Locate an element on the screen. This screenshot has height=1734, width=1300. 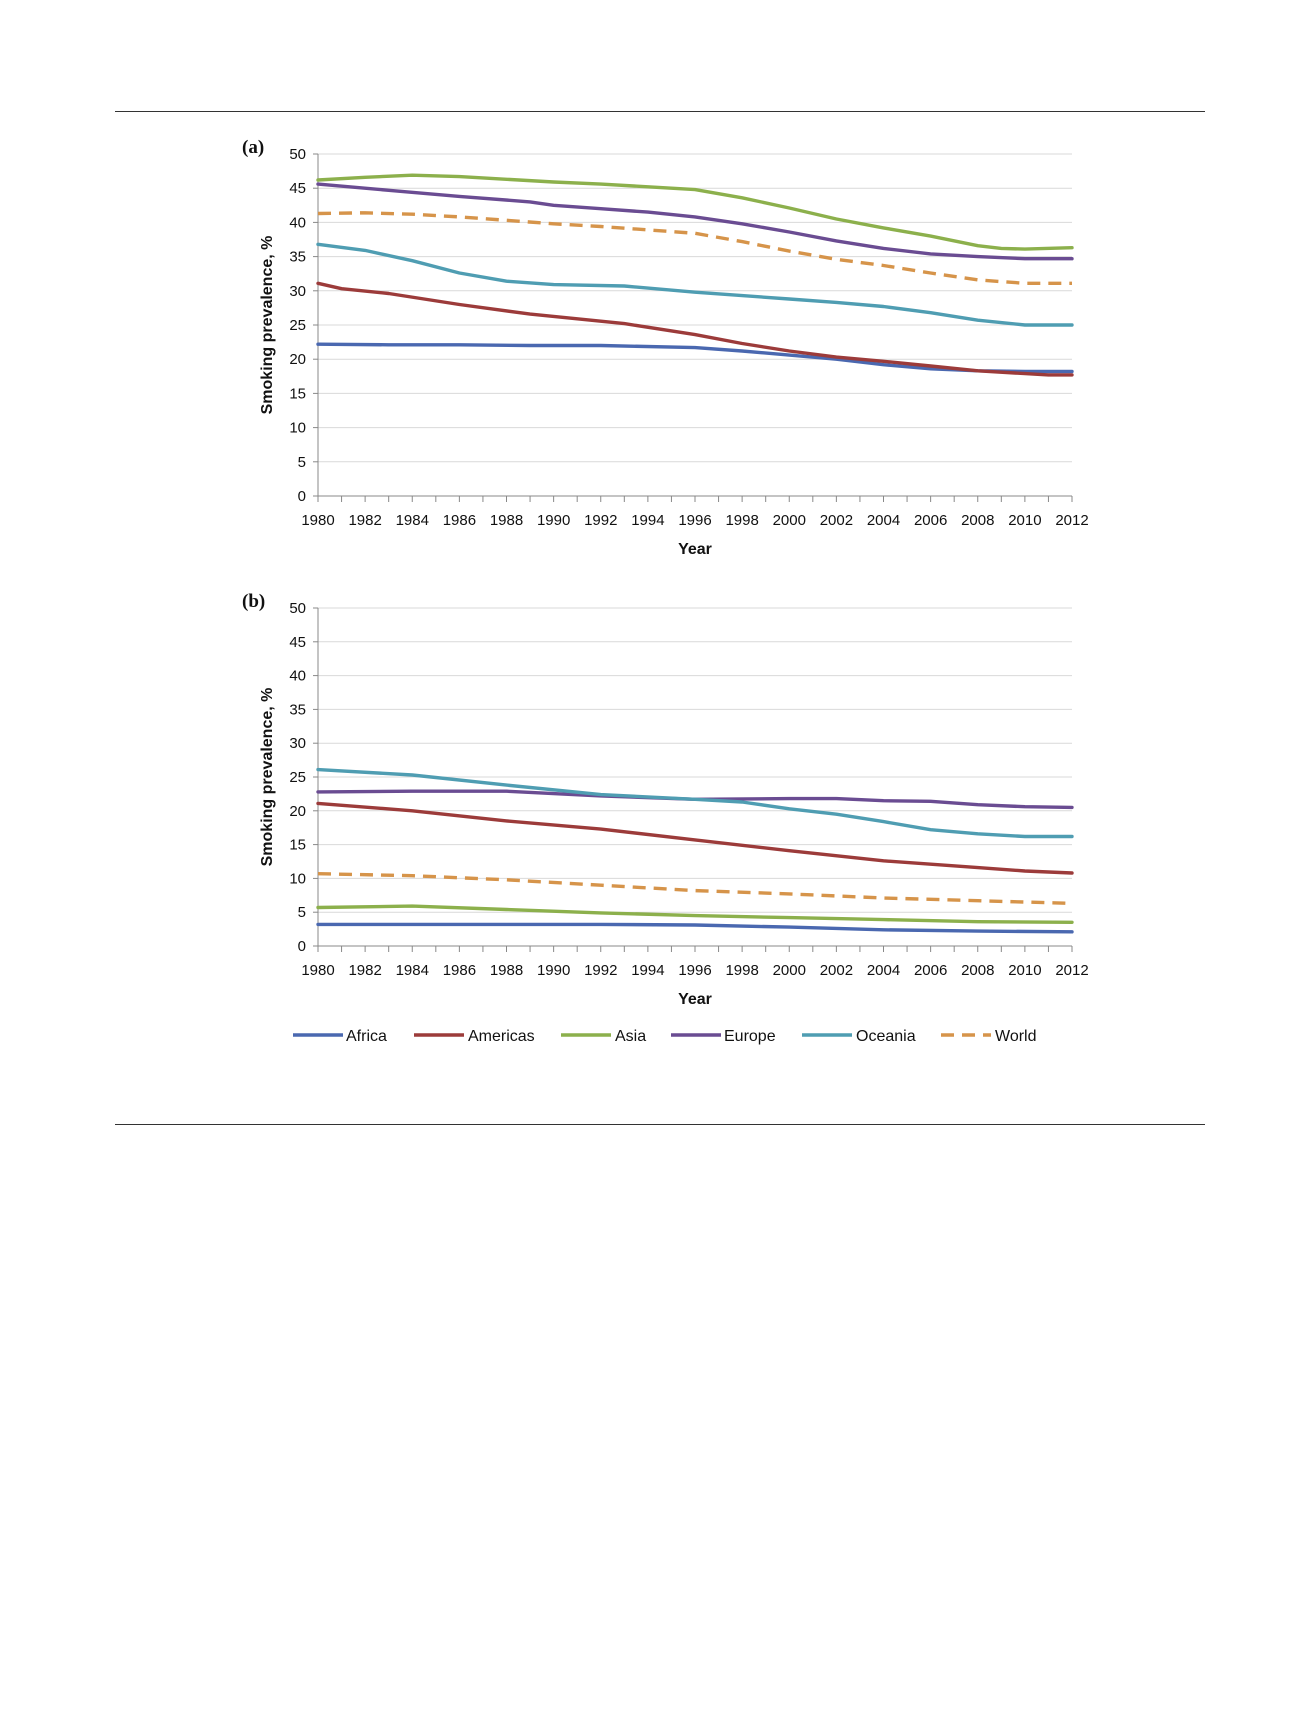
series-line-world is located at coordinates (694, 248).